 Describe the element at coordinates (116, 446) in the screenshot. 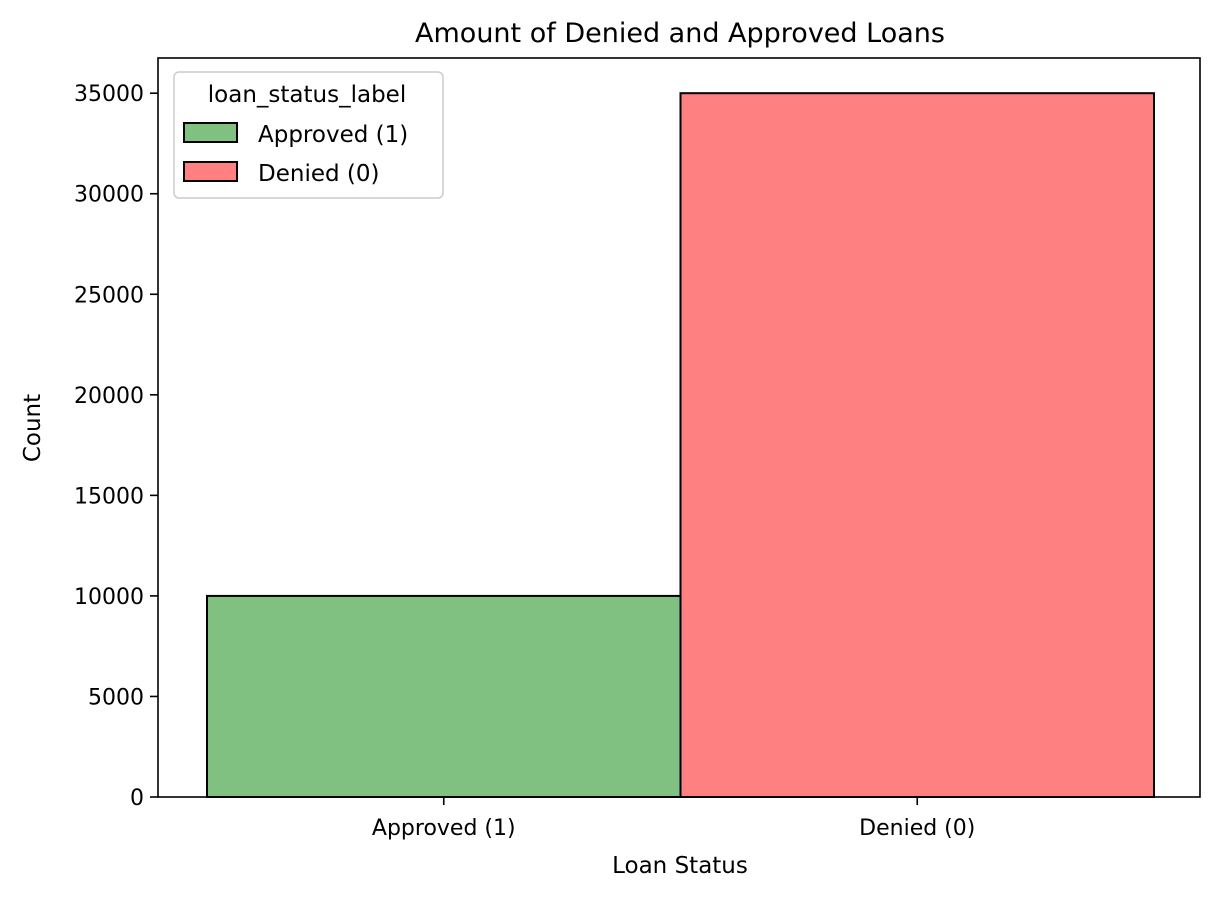

I see `y-axis-ticks: 0 5000 10000 15000 20000 25000 30000 35000` at that location.